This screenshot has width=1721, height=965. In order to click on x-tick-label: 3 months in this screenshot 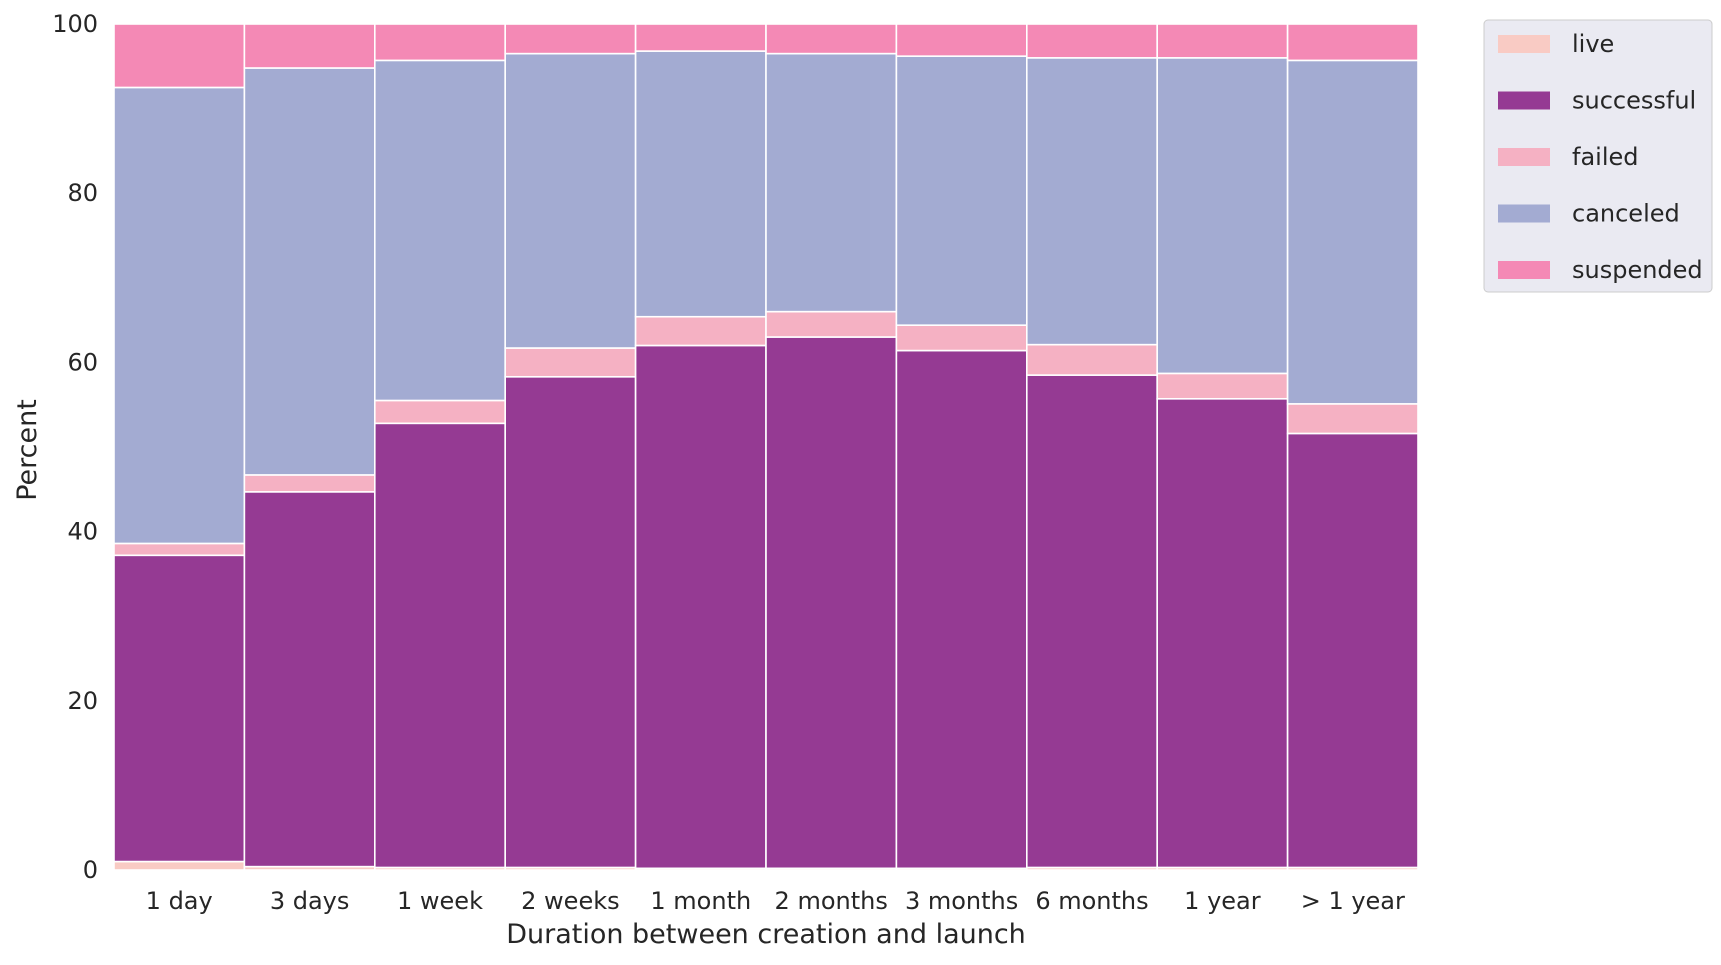, I will do `click(961, 901)`.